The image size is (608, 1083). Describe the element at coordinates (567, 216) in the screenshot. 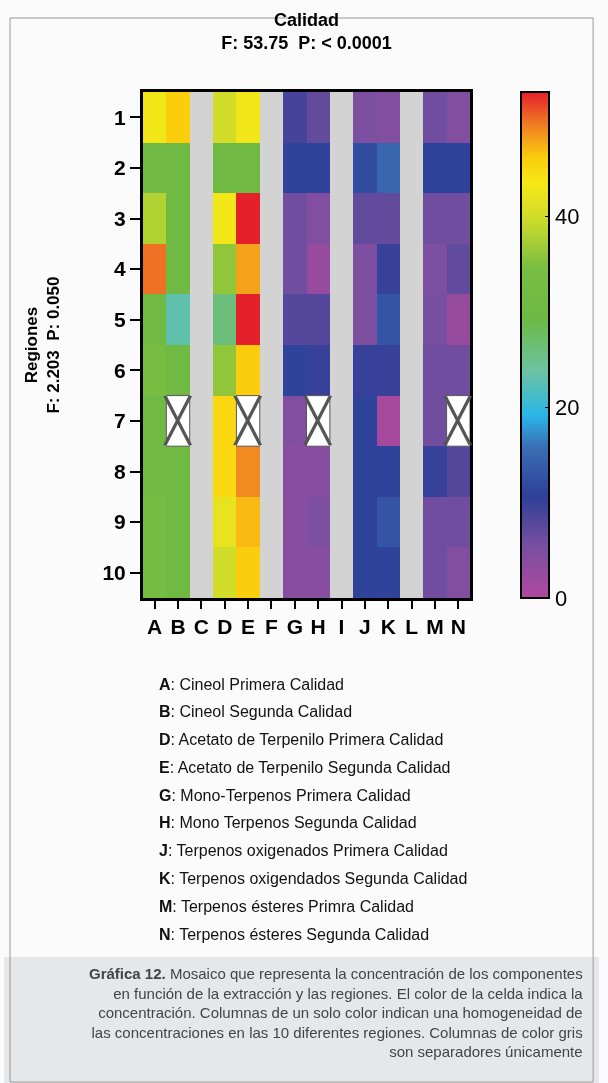

I see `color-bar-label: 40` at that location.